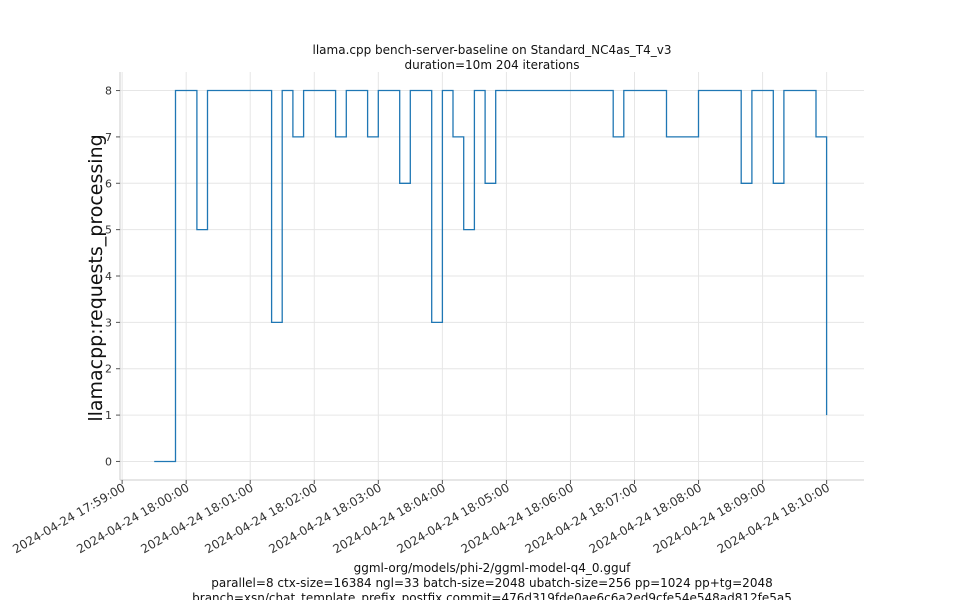 The height and width of the screenshot is (600, 960). Describe the element at coordinates (108, 461) in the screenshot. I see `y-tick-label: 0` at that location.